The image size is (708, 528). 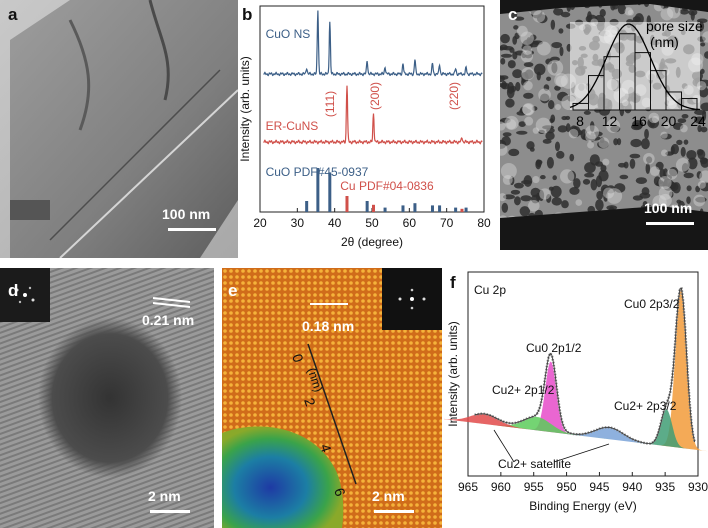 I want to click on xps-x-tick-label: 945, so click(x=599, y=487).